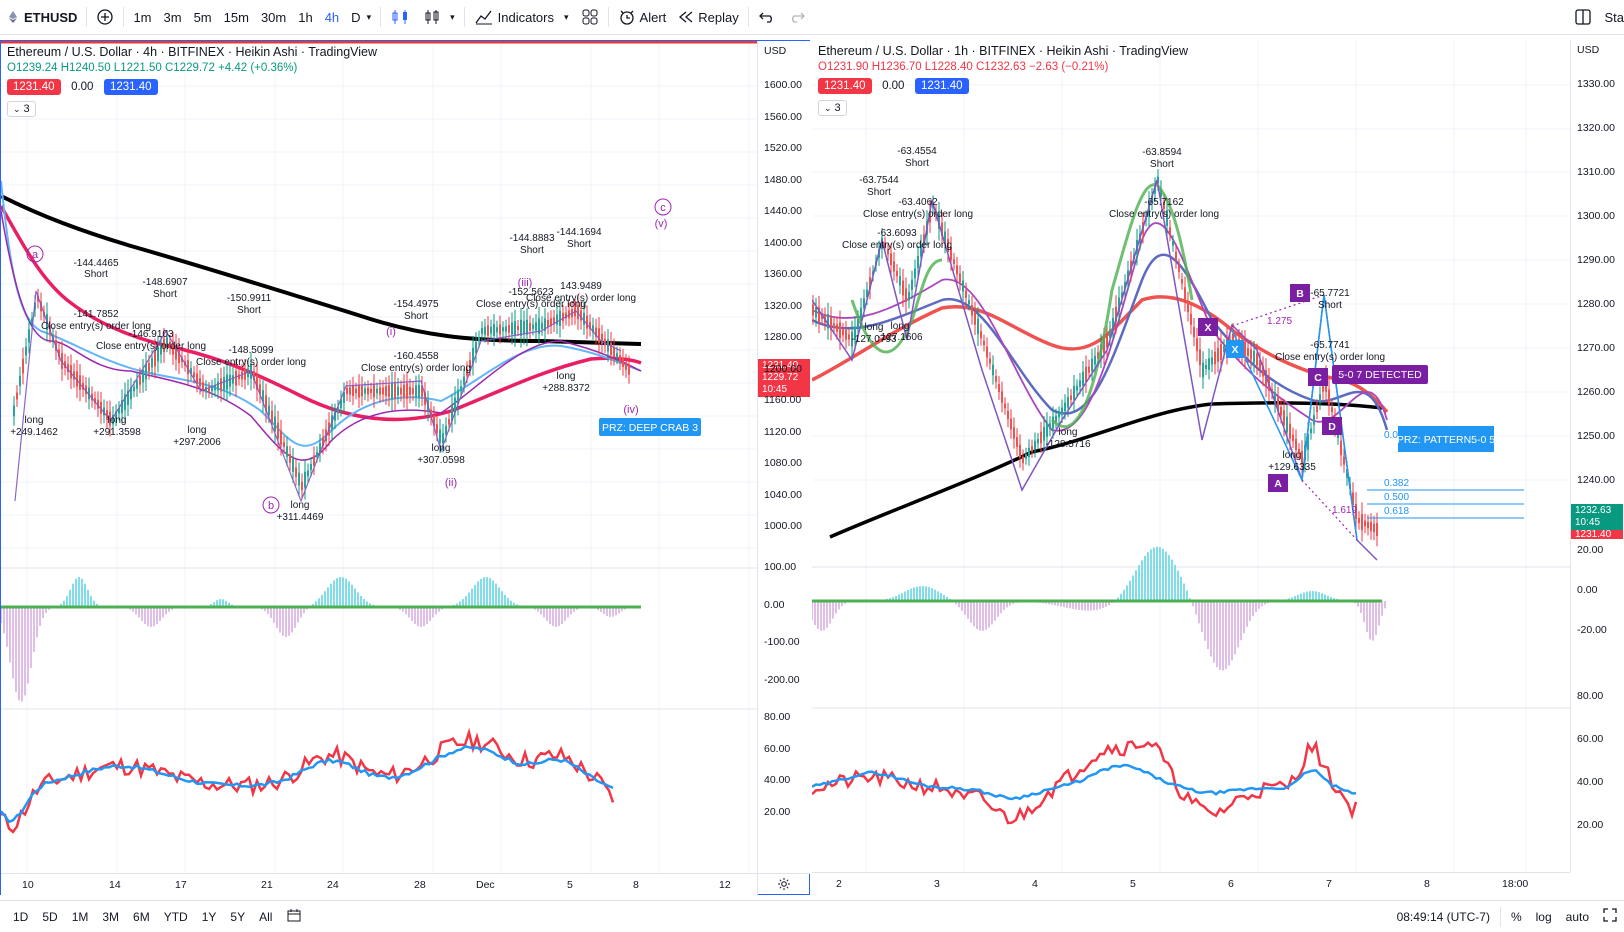  I want to click on compare-symbol-button, so click(105, 17).